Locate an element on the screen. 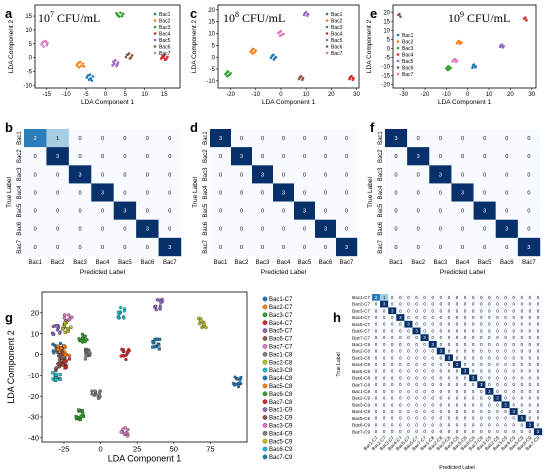  panel-letter-g: g is located at coordinates (9, 317).